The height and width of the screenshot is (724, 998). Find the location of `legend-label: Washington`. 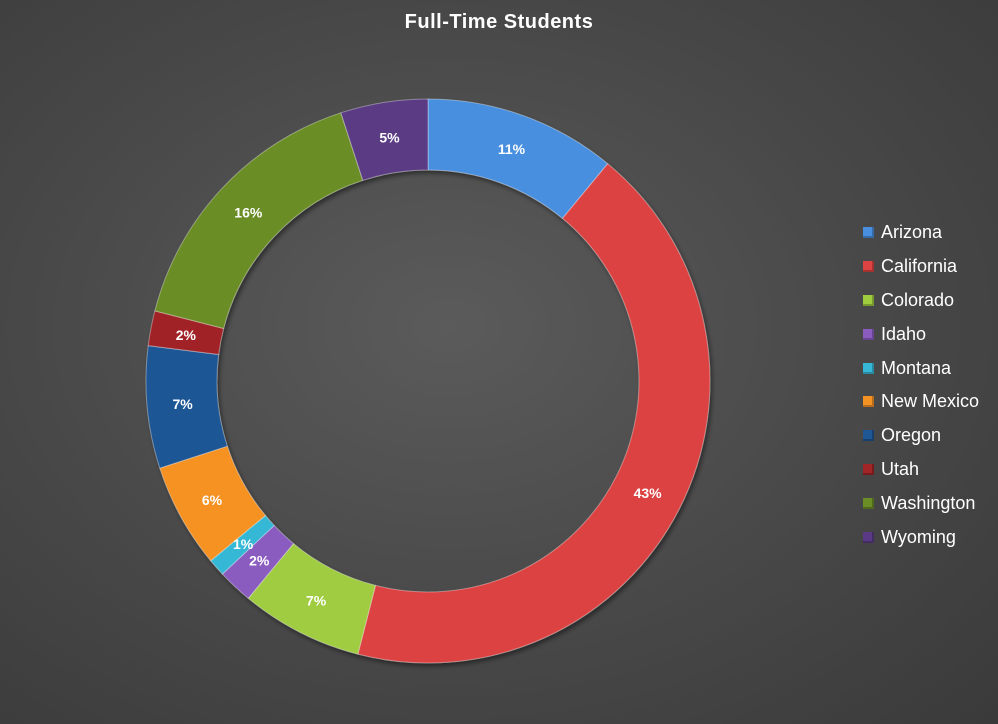

legend-label: Washington is located at coordinates (928, 502).